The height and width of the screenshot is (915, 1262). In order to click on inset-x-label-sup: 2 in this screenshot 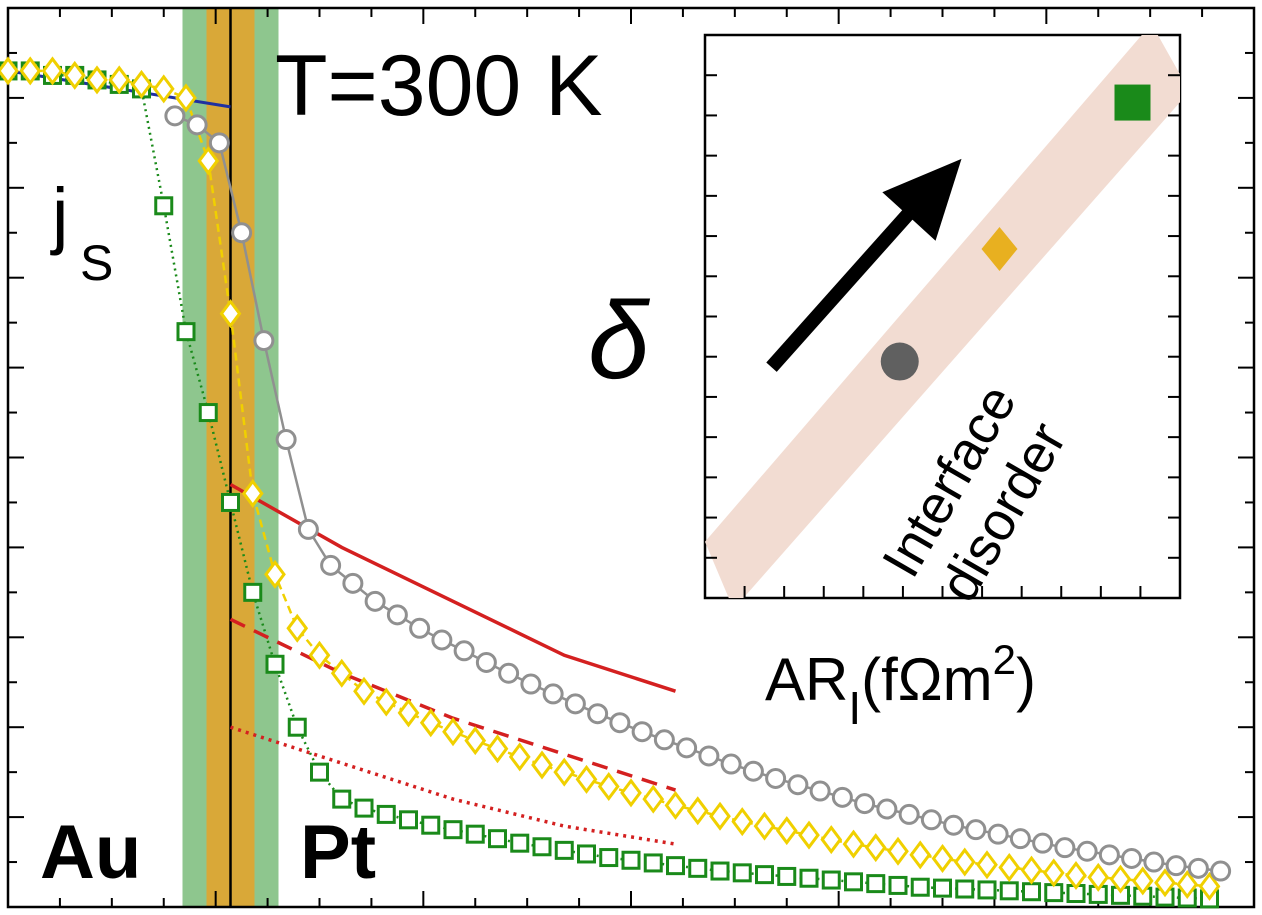, I will do `click(1004, 659)`.